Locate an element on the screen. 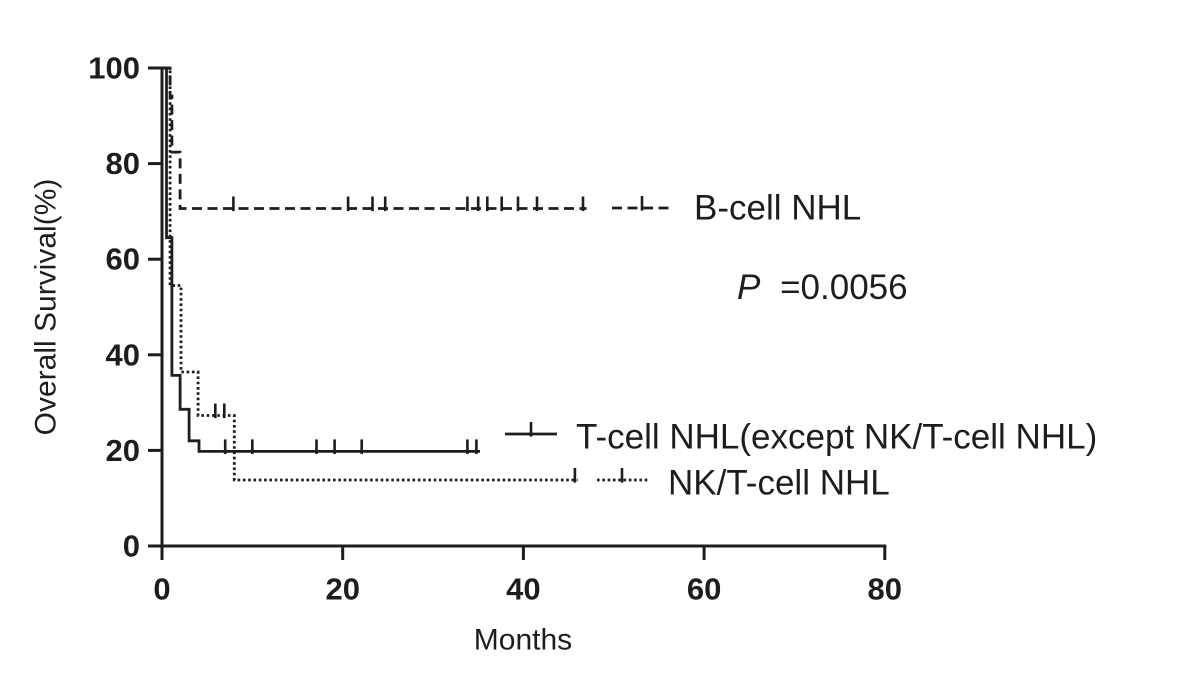 This screenshot has height=678, width=1200. x-axis-tick-label: 20 is located at coordinates (342, 589).